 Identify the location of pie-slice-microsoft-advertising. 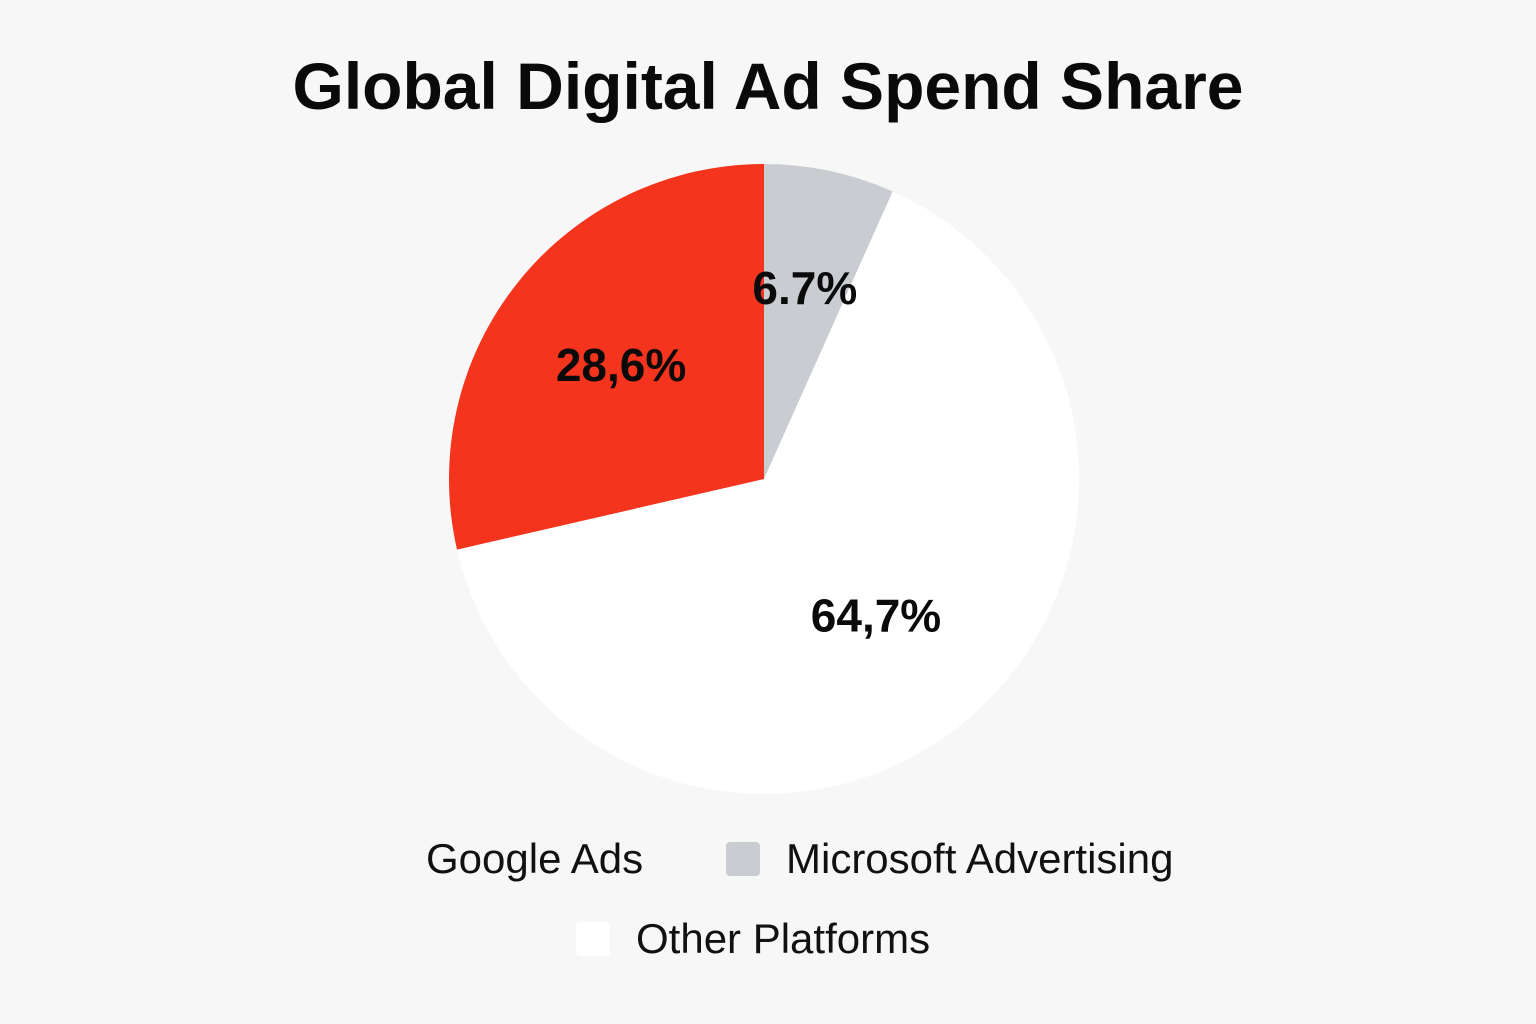
(828, 321).